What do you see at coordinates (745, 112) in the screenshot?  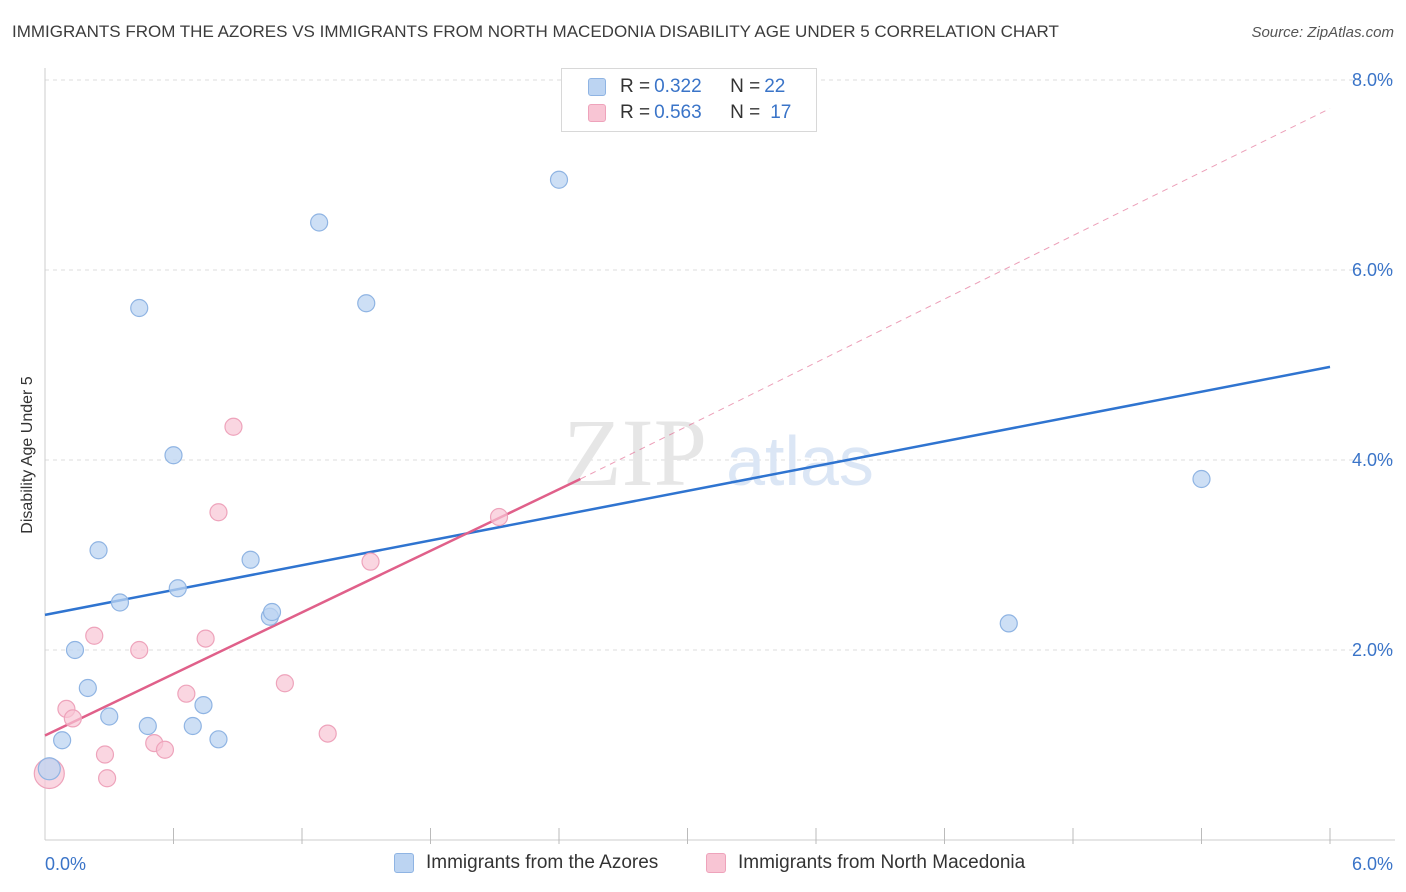 I see `macedonia-n-label: N =` at bounding box center [745, 112].